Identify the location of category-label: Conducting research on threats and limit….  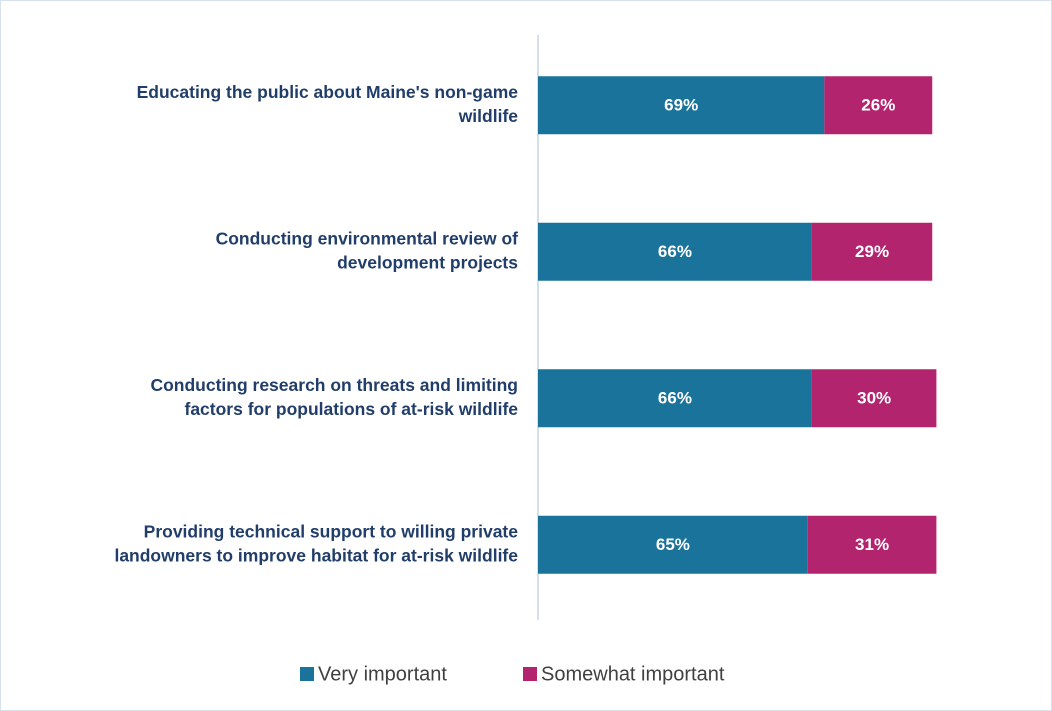
(334, 385).